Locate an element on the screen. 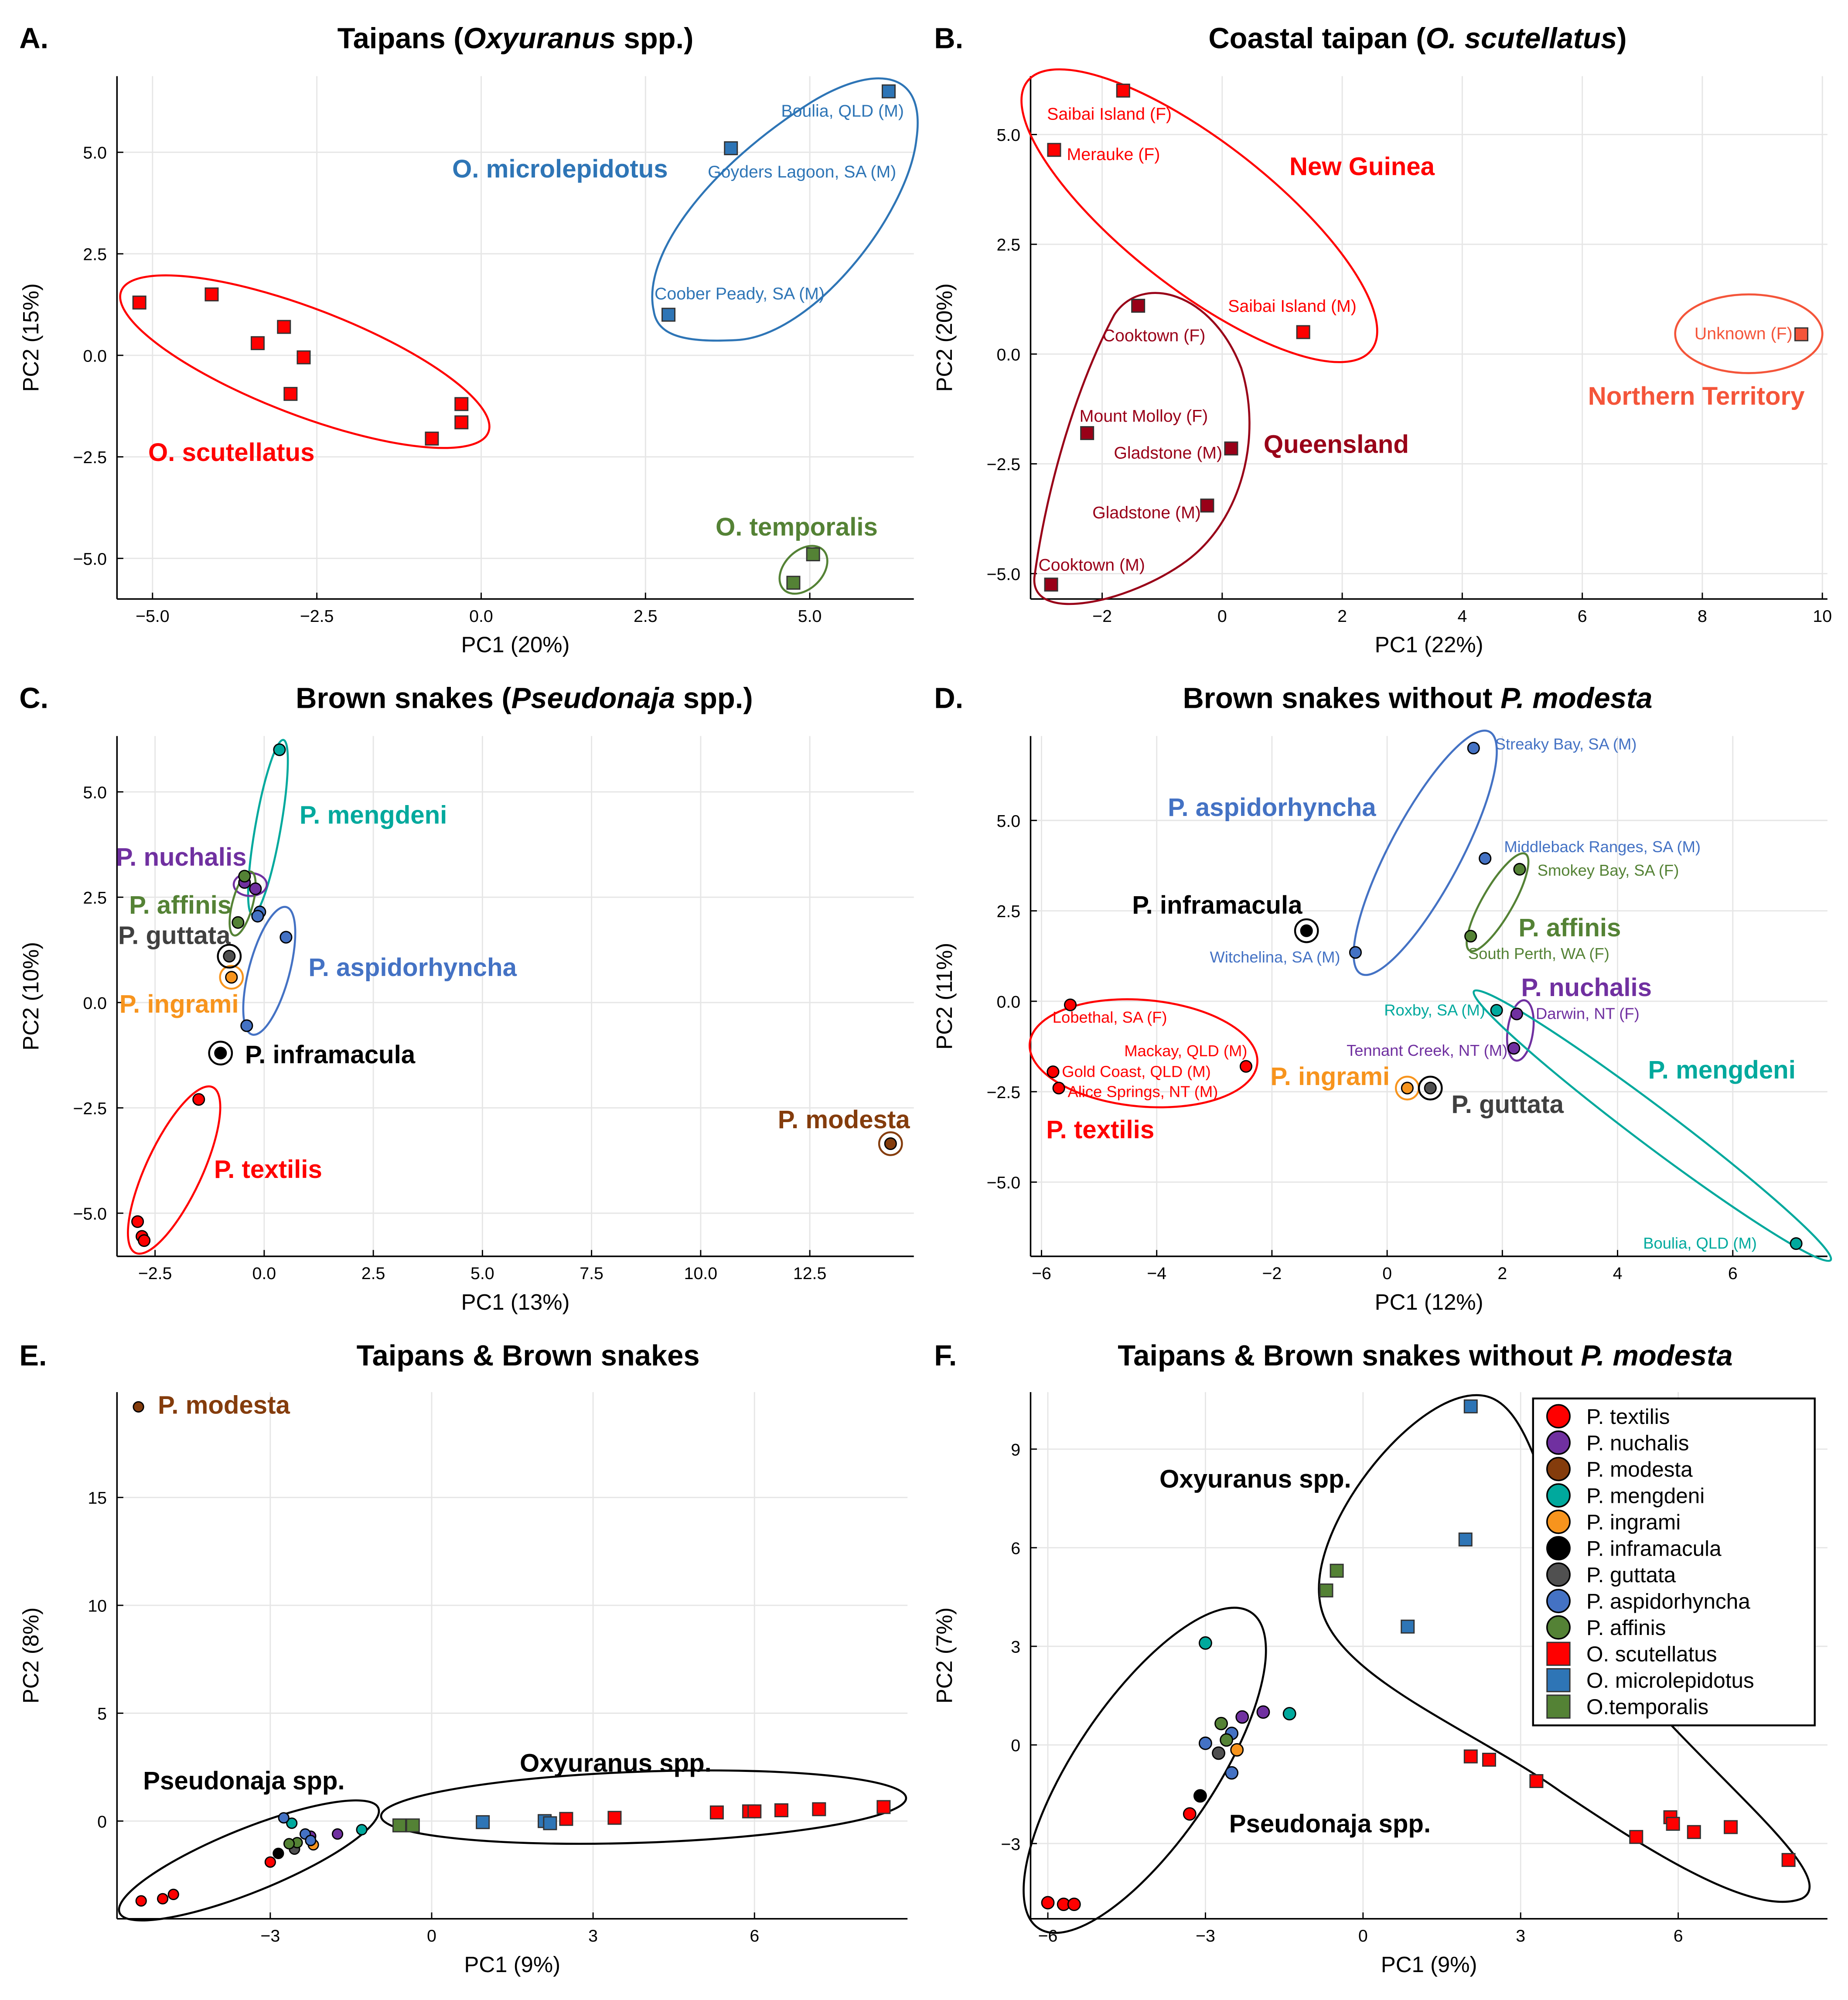 The width and height of the screenshot is (1848, 2000). legend-label: O. microlepidotus is located at coordinates (1670, 1681).